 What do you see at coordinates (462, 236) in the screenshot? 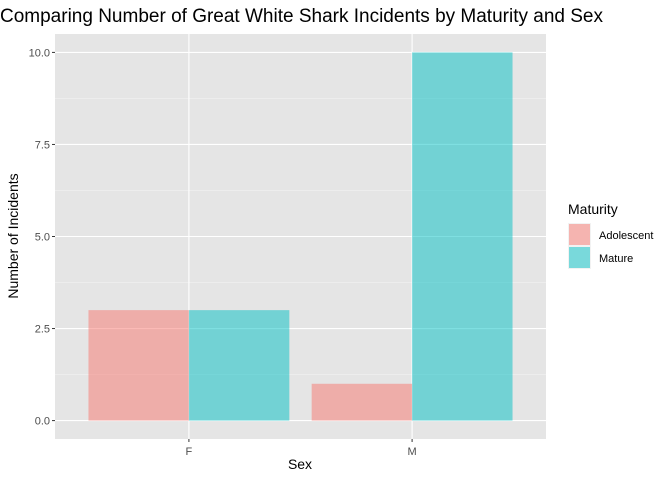
I see `bar-mature-m` at bounding box center [462, 236].